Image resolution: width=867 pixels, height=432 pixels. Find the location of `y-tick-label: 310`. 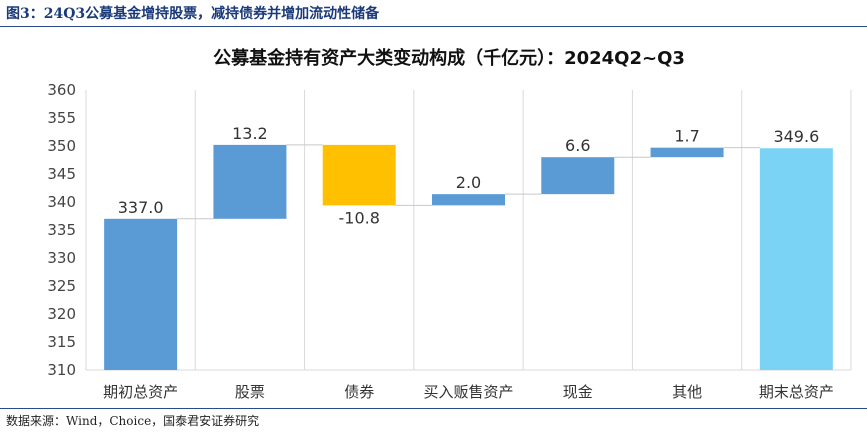

y-tick-label: 310 is located at coordinates (61, 370).